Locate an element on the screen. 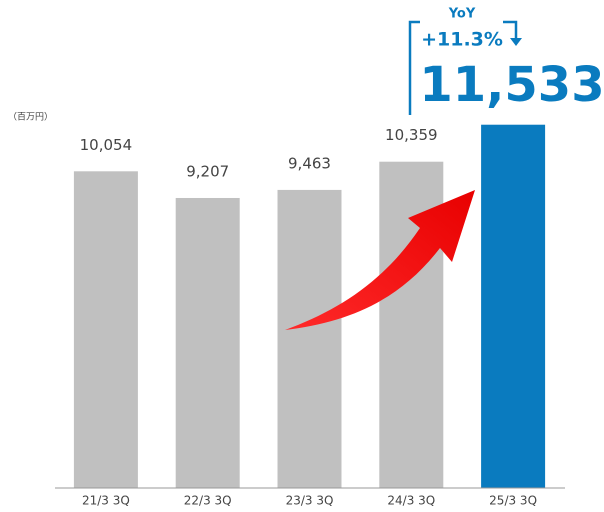  yoy-label: YoY is located at coordinates (462, 14).